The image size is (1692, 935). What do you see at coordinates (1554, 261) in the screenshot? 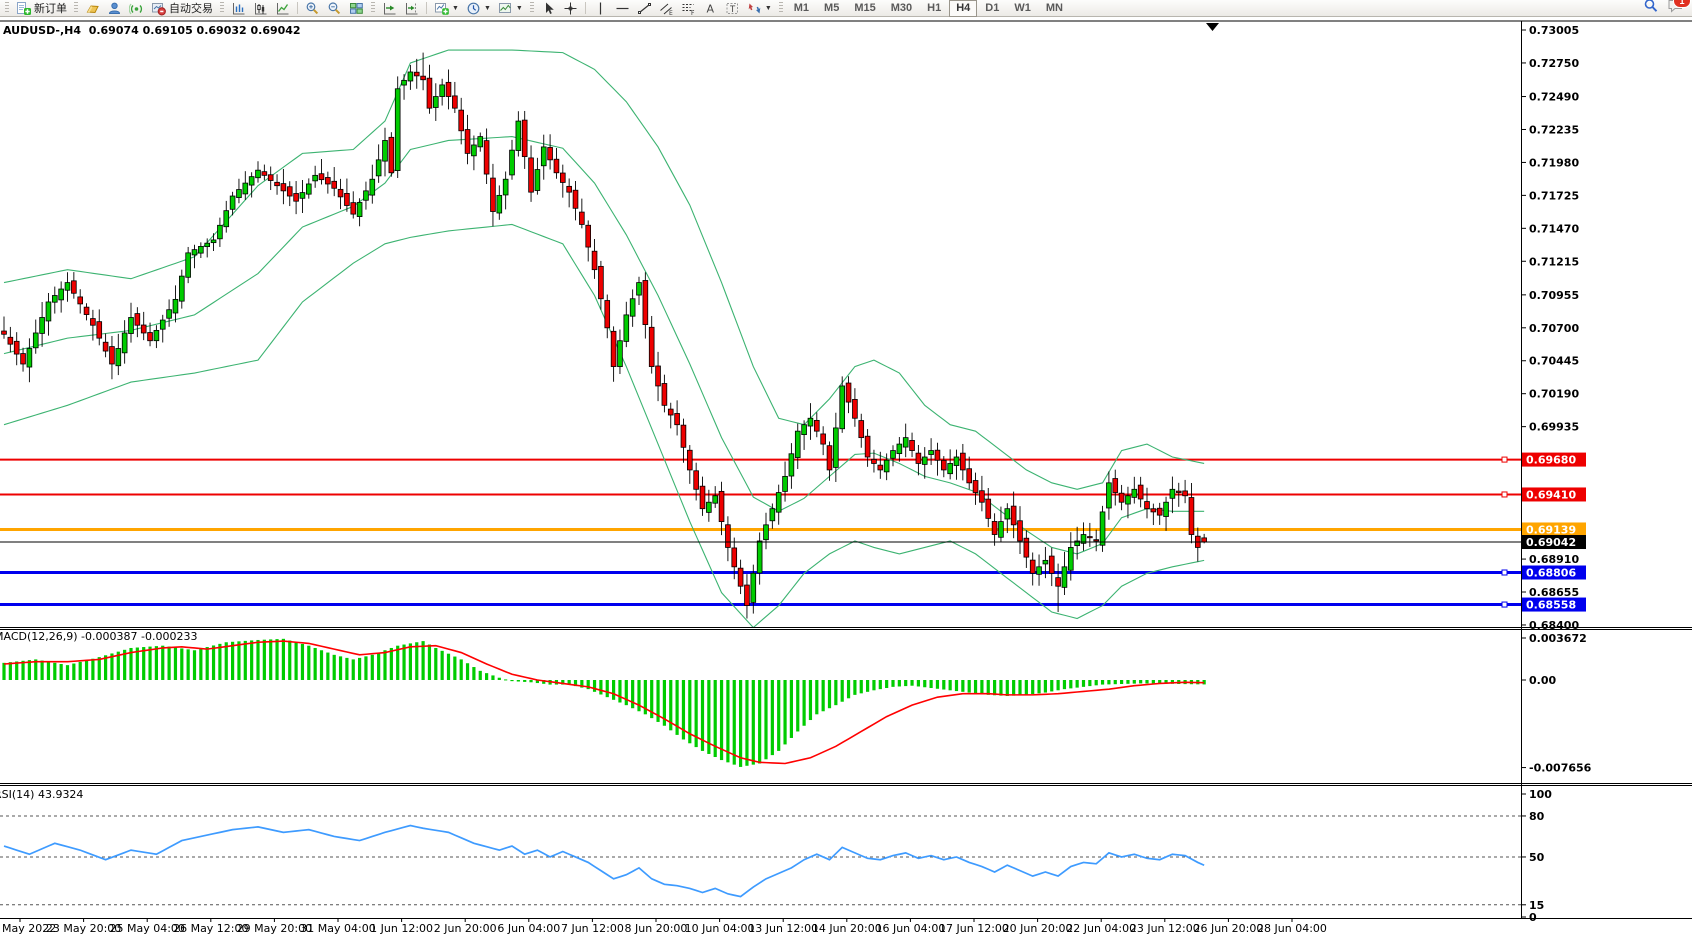
I see `svg-text: 0.71215` at bounding box center [1554, 261].